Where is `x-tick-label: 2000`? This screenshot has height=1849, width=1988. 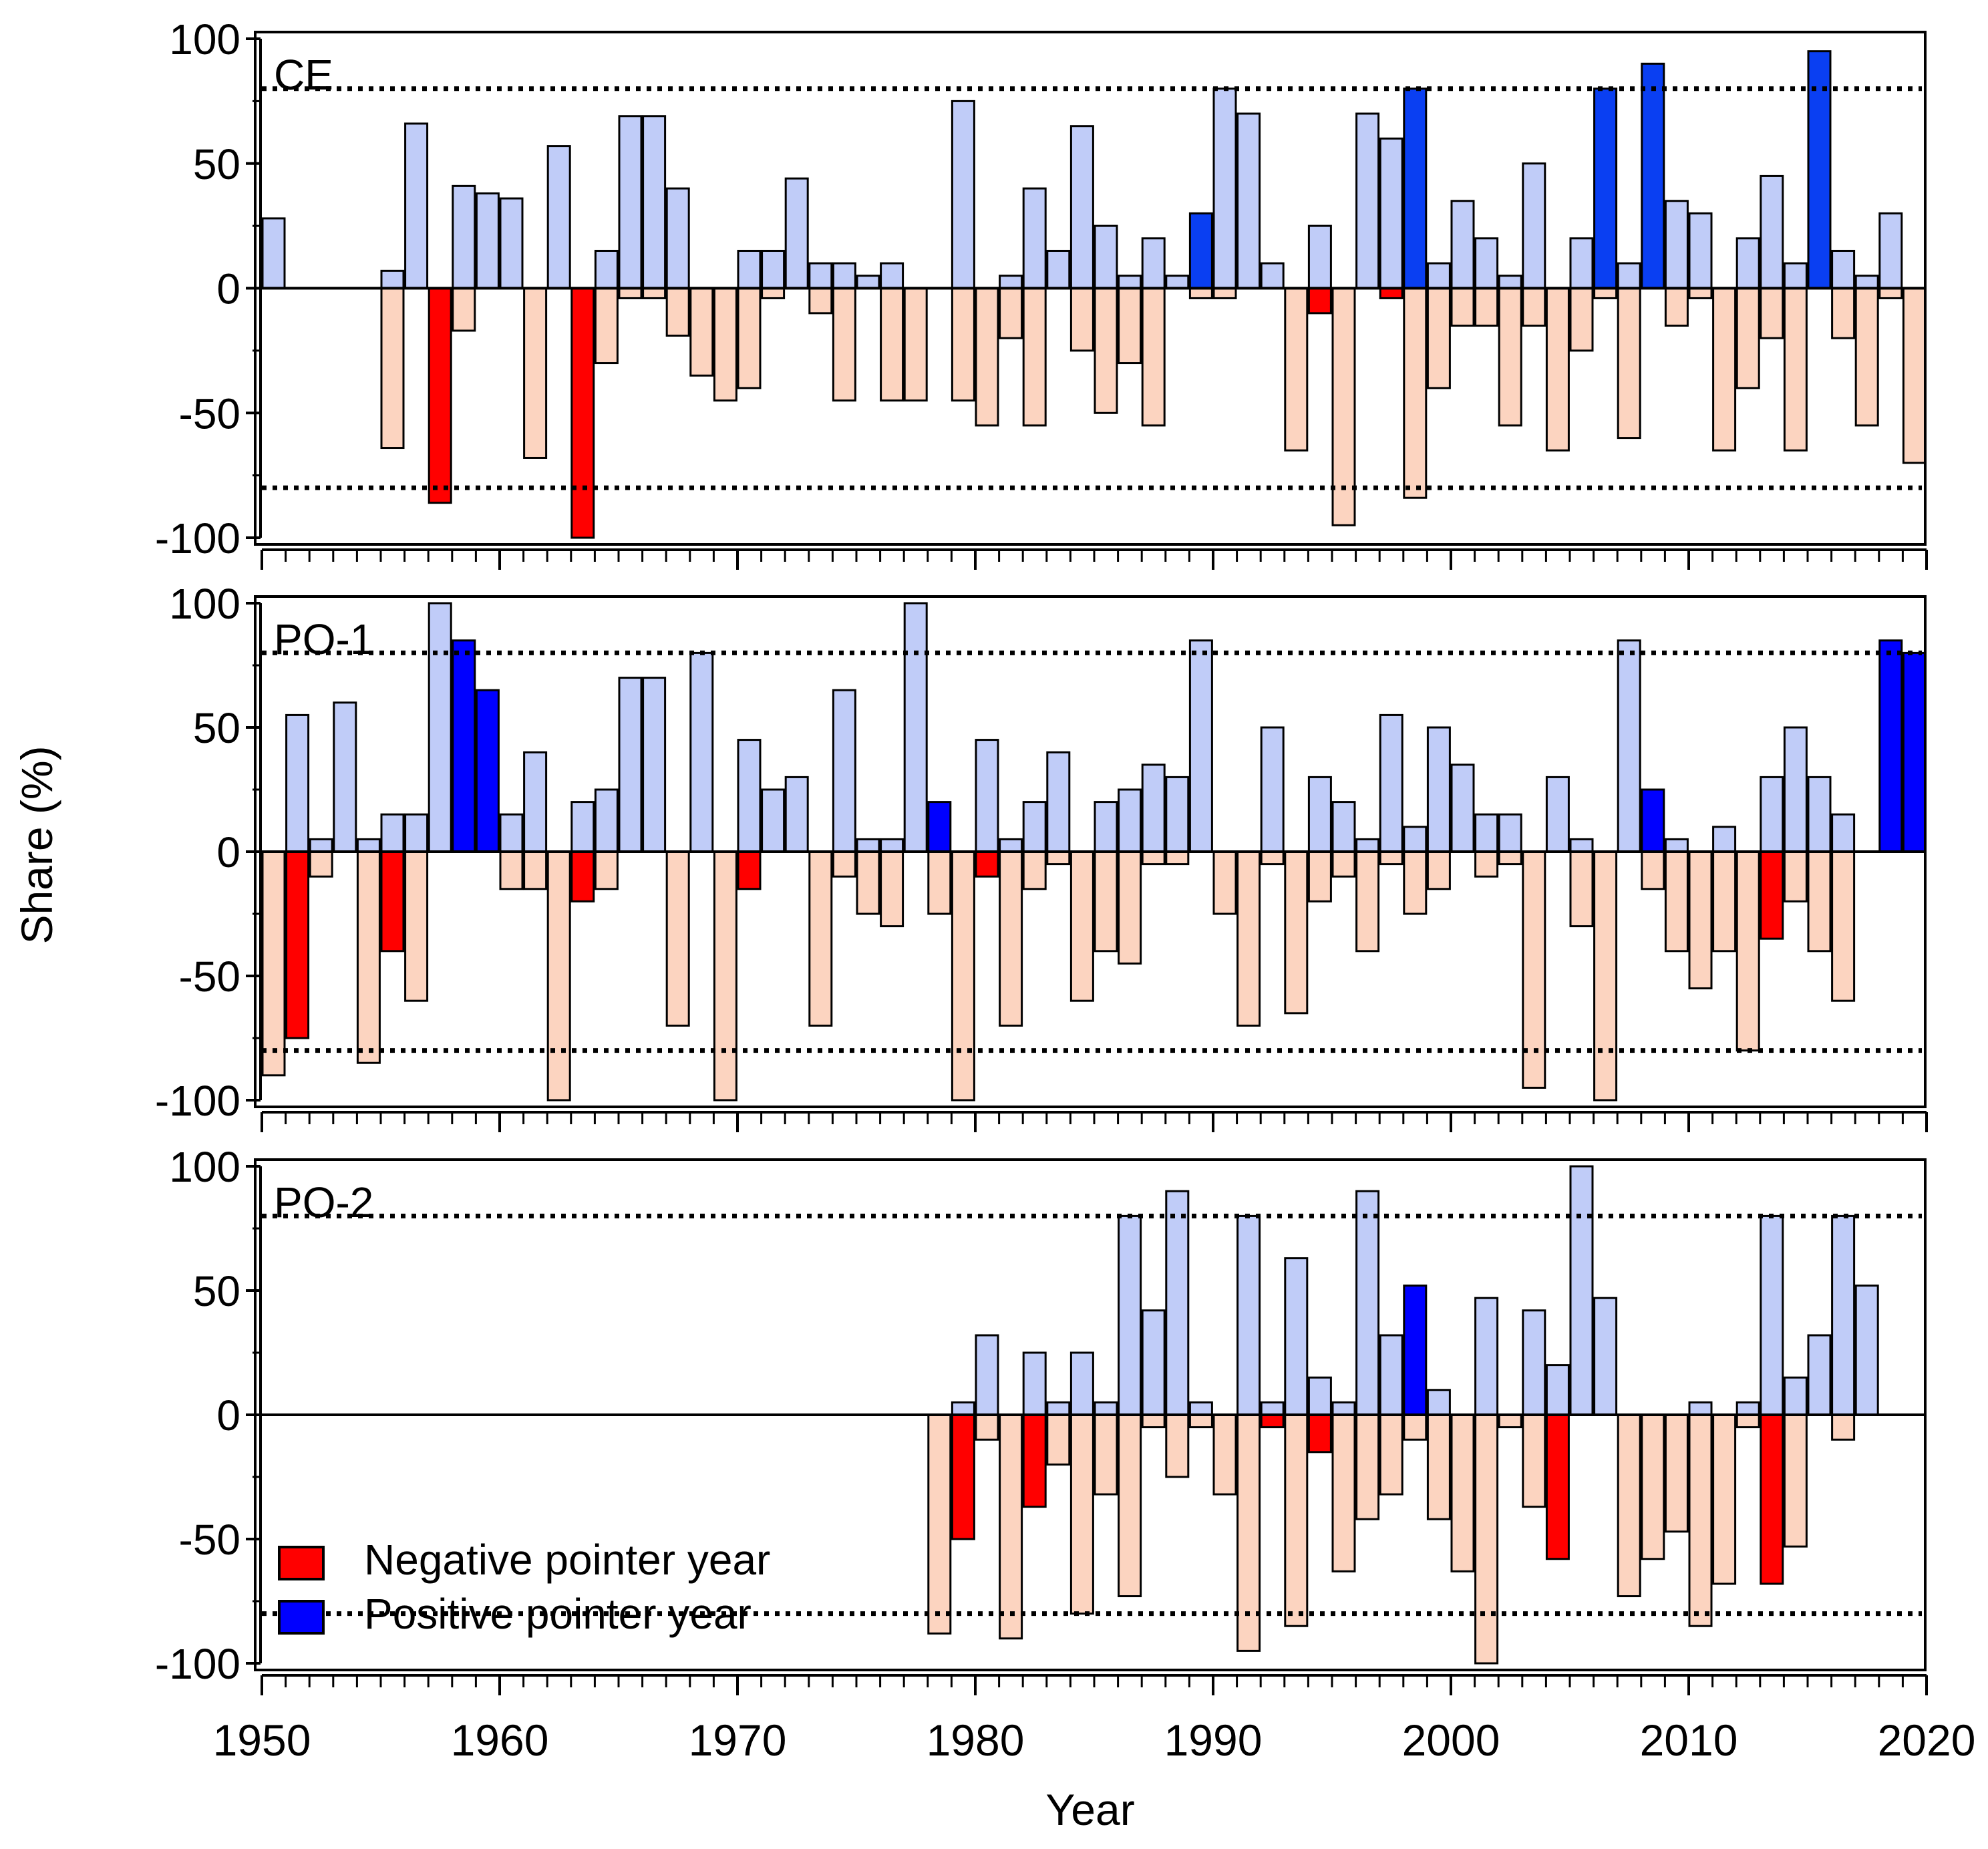 x-tick-label: 2000 is located at coordinates (1451, 1740).